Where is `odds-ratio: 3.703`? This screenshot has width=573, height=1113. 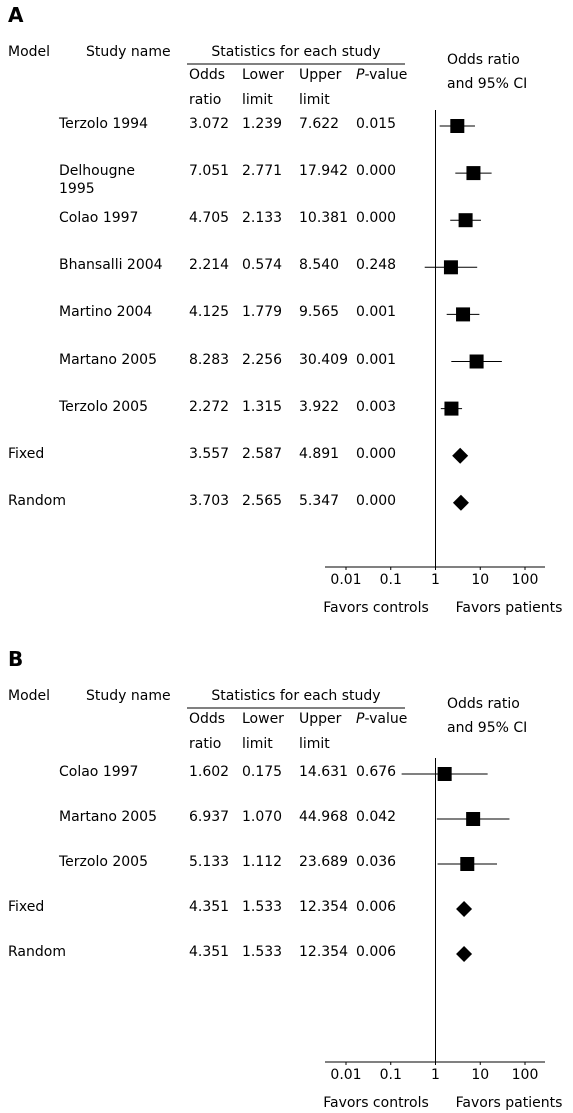 odds-ratio: 3.703 is located at coordinates (209, 500).